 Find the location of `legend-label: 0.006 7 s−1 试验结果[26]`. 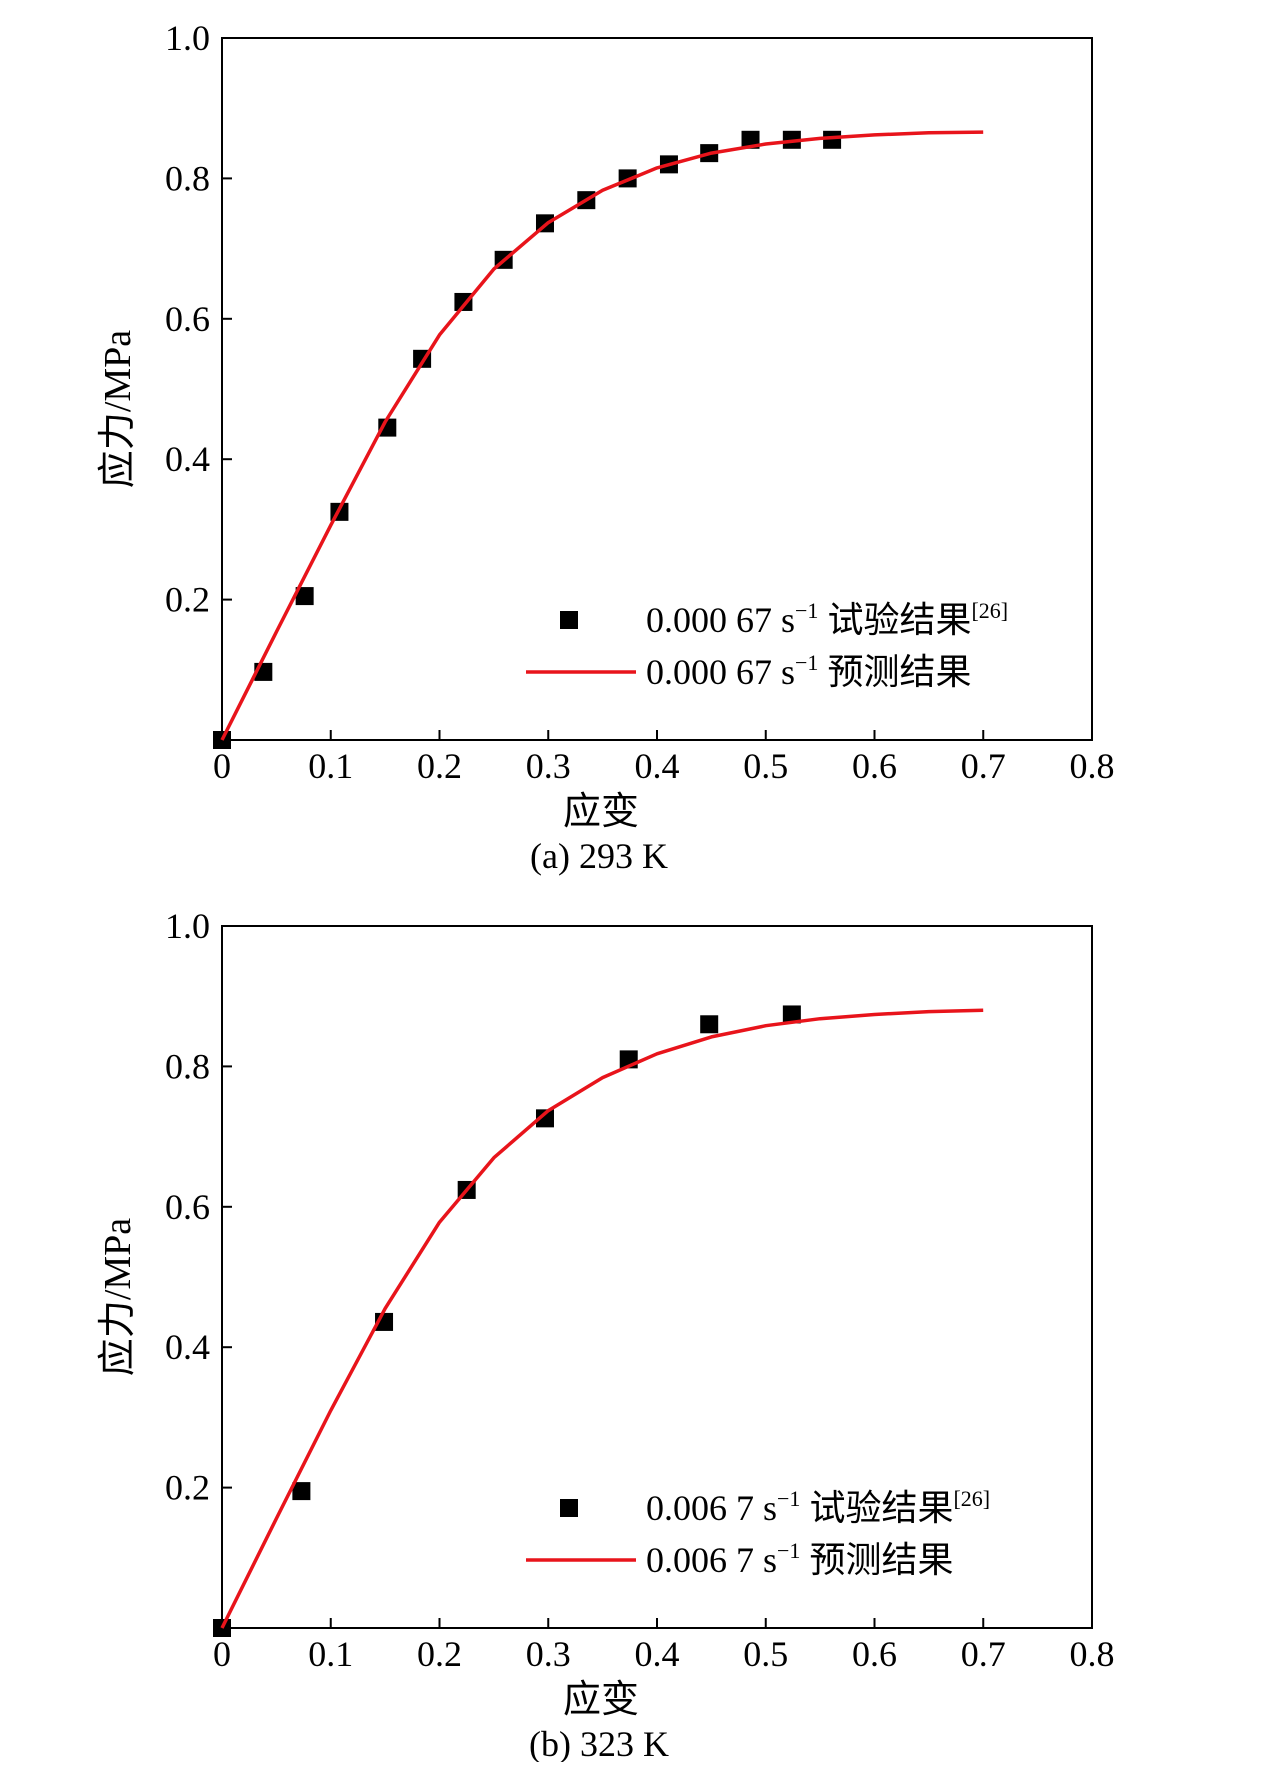

legend-label: 0.006 7 s−1 试验结果[26] is located at coordinates (818, 1507).